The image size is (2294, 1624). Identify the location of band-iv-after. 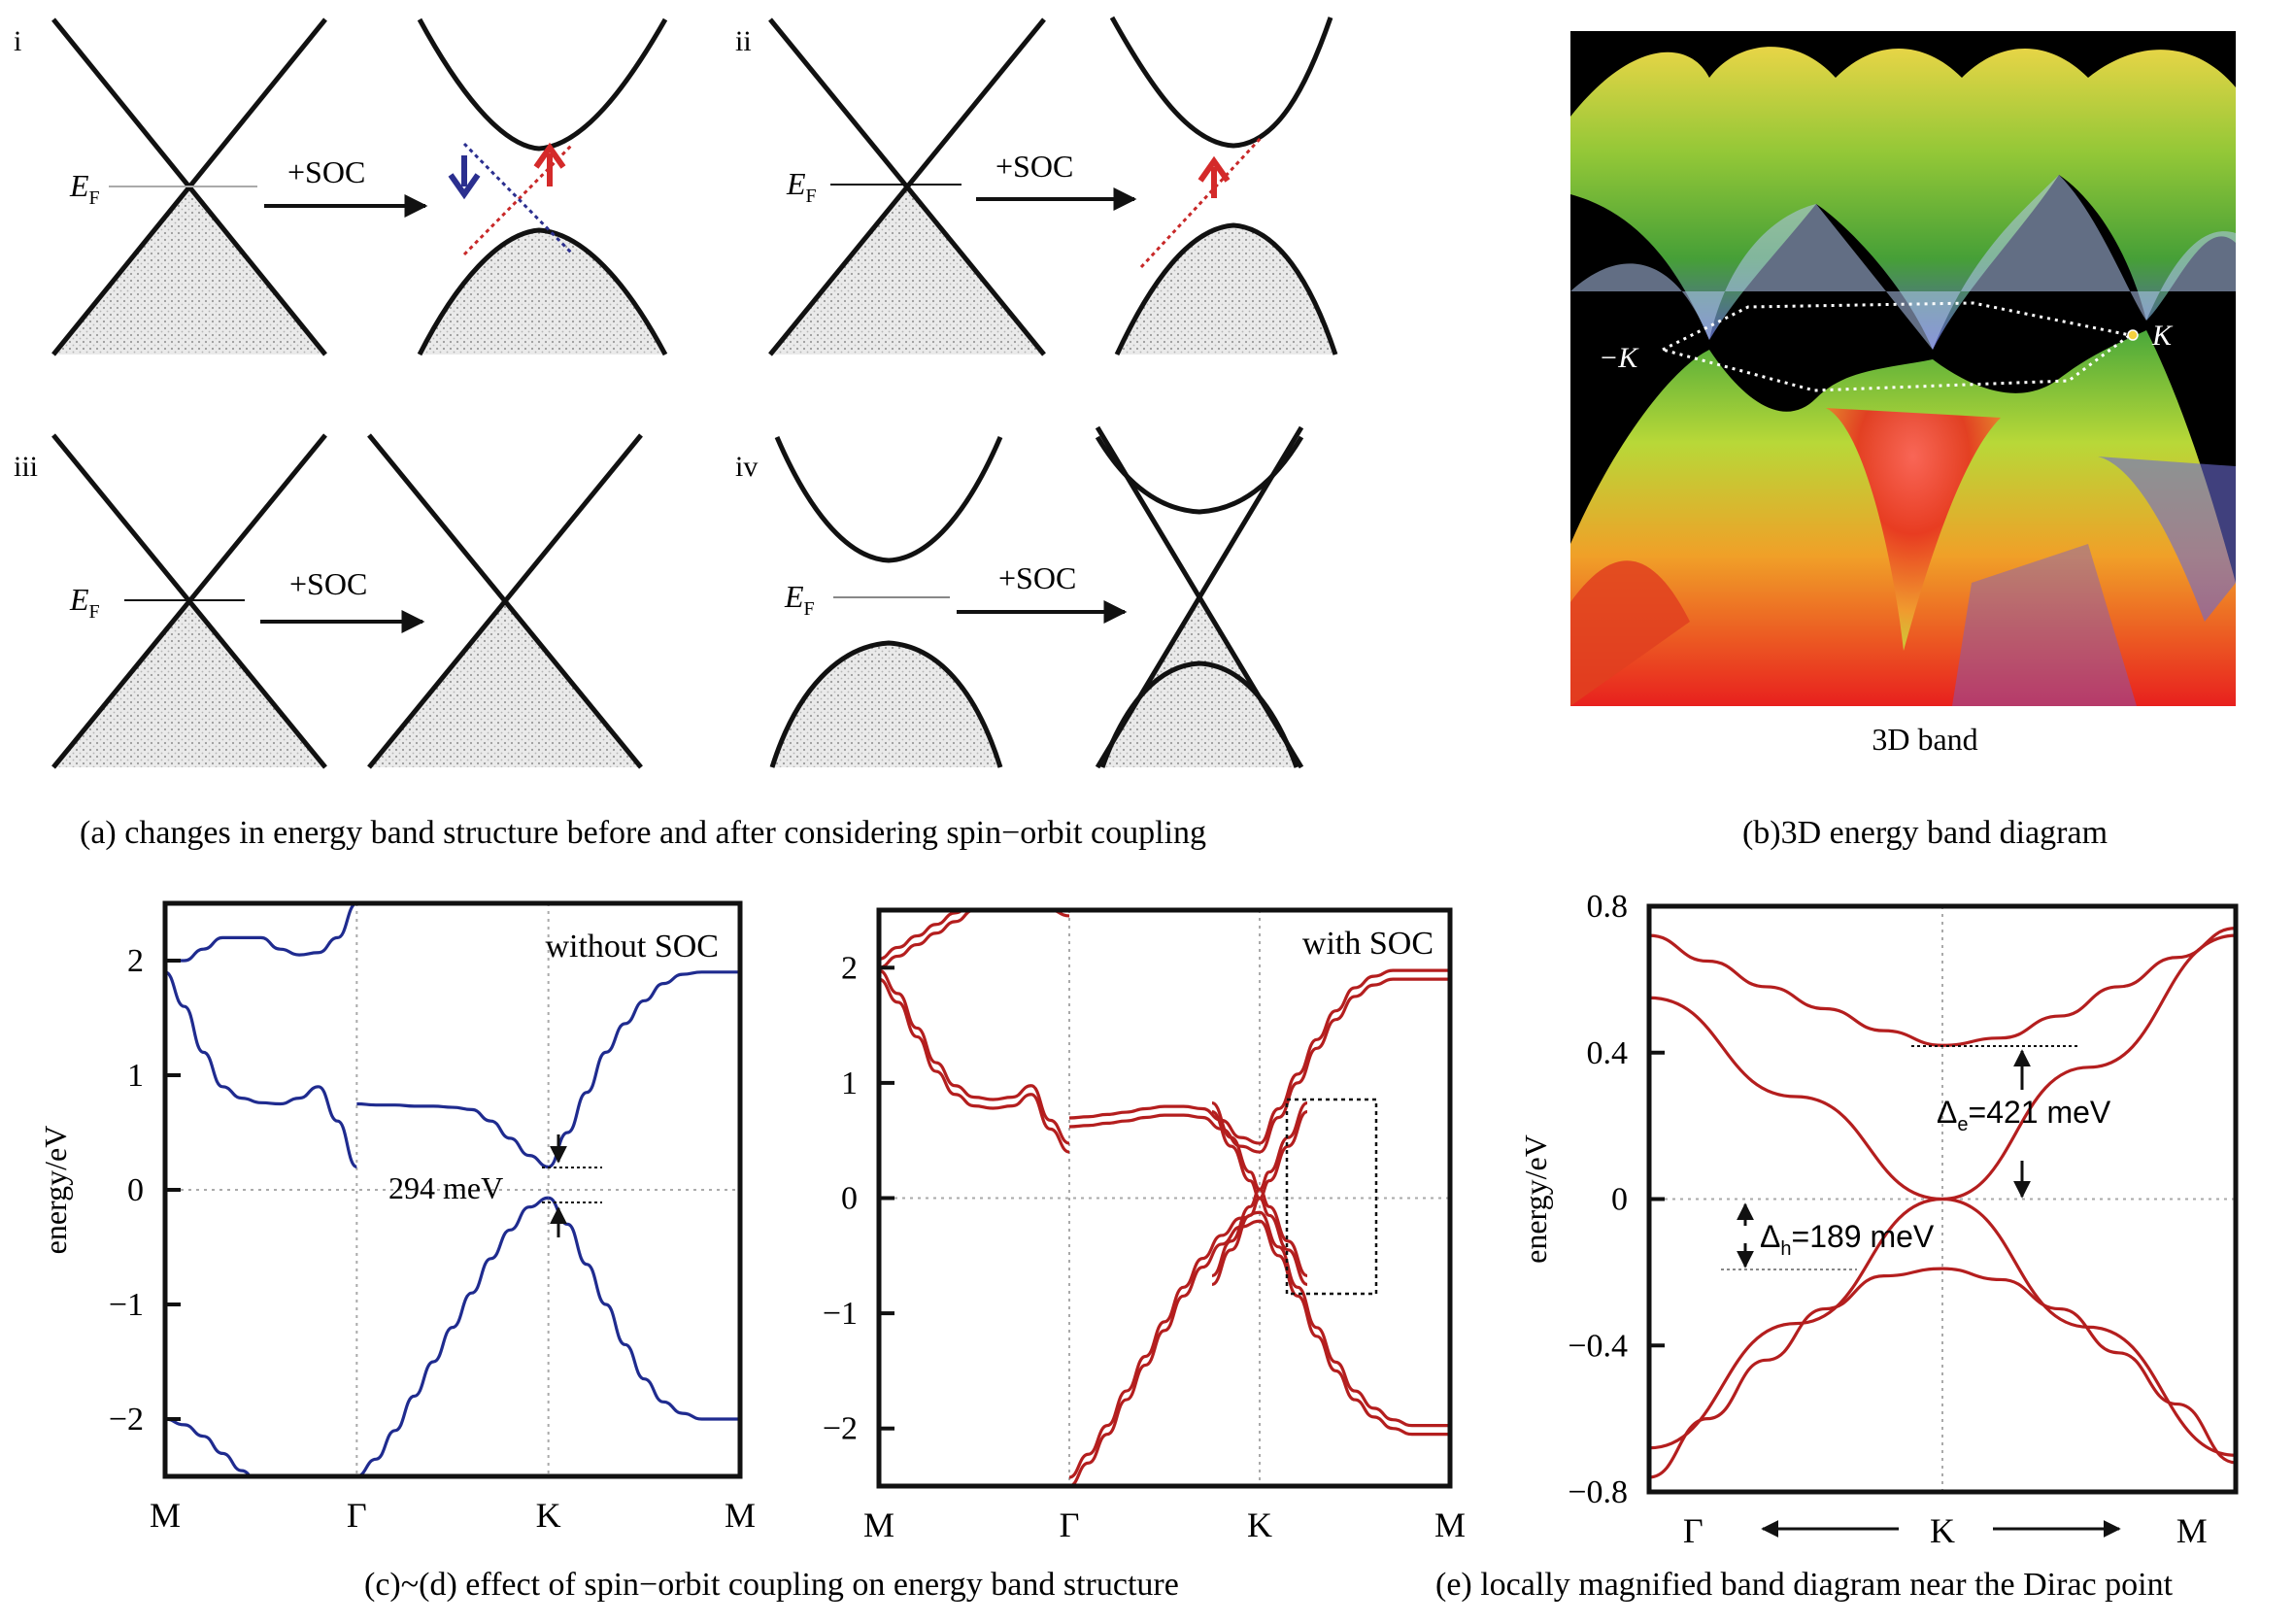
(1199, 597).